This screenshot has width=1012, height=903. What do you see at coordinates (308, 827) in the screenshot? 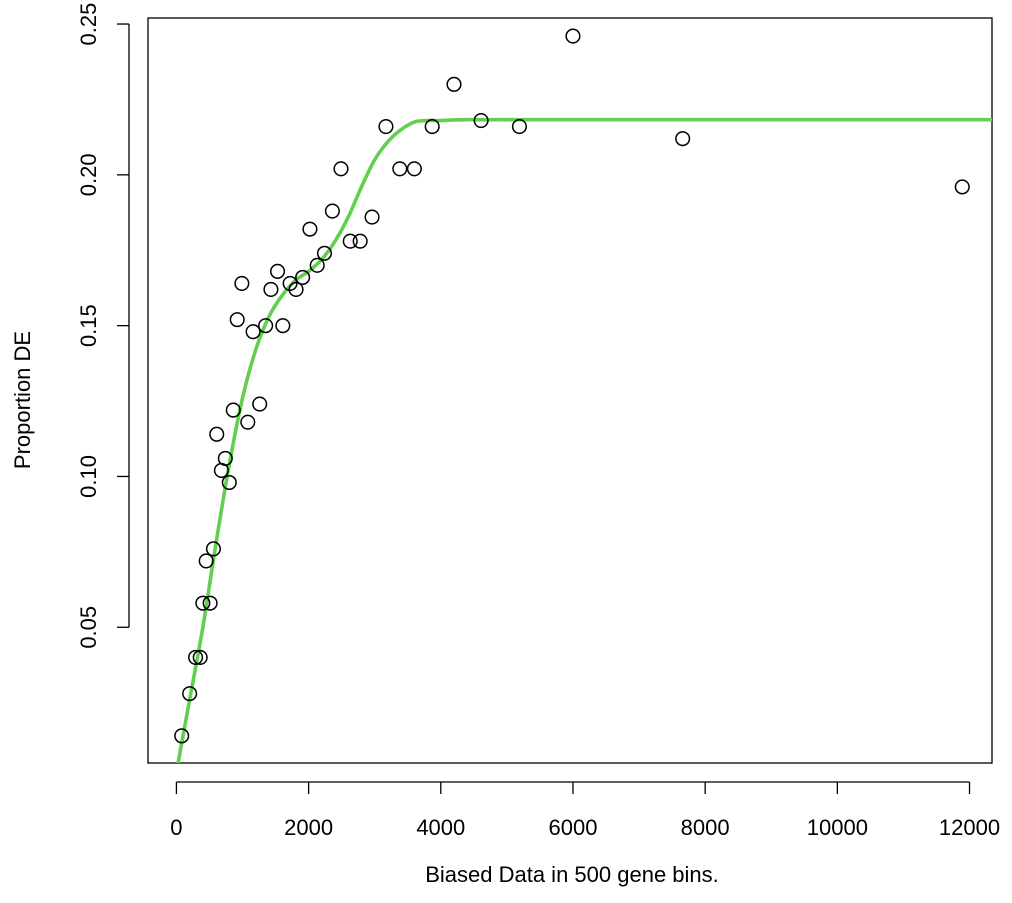
I see `x-tick-label: 2000` at bounding box center [308, 827].